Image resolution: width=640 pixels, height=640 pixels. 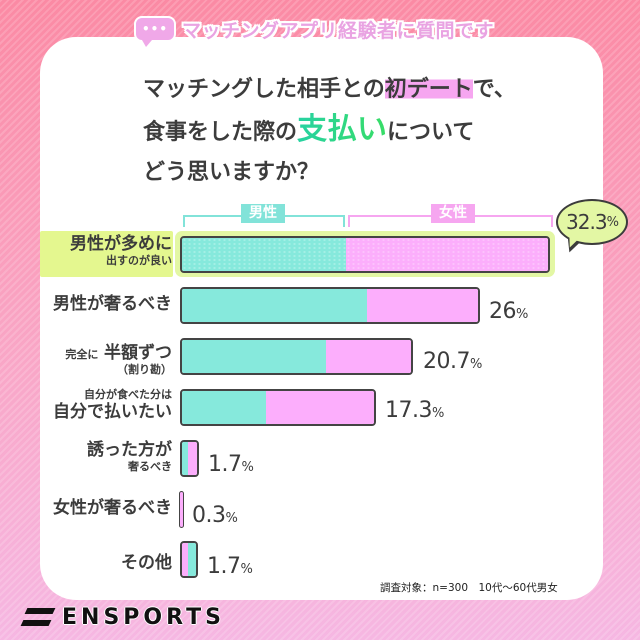 I want to click on title-line-2: 食事をした際の支払いについて, so click(x=309, y=129).